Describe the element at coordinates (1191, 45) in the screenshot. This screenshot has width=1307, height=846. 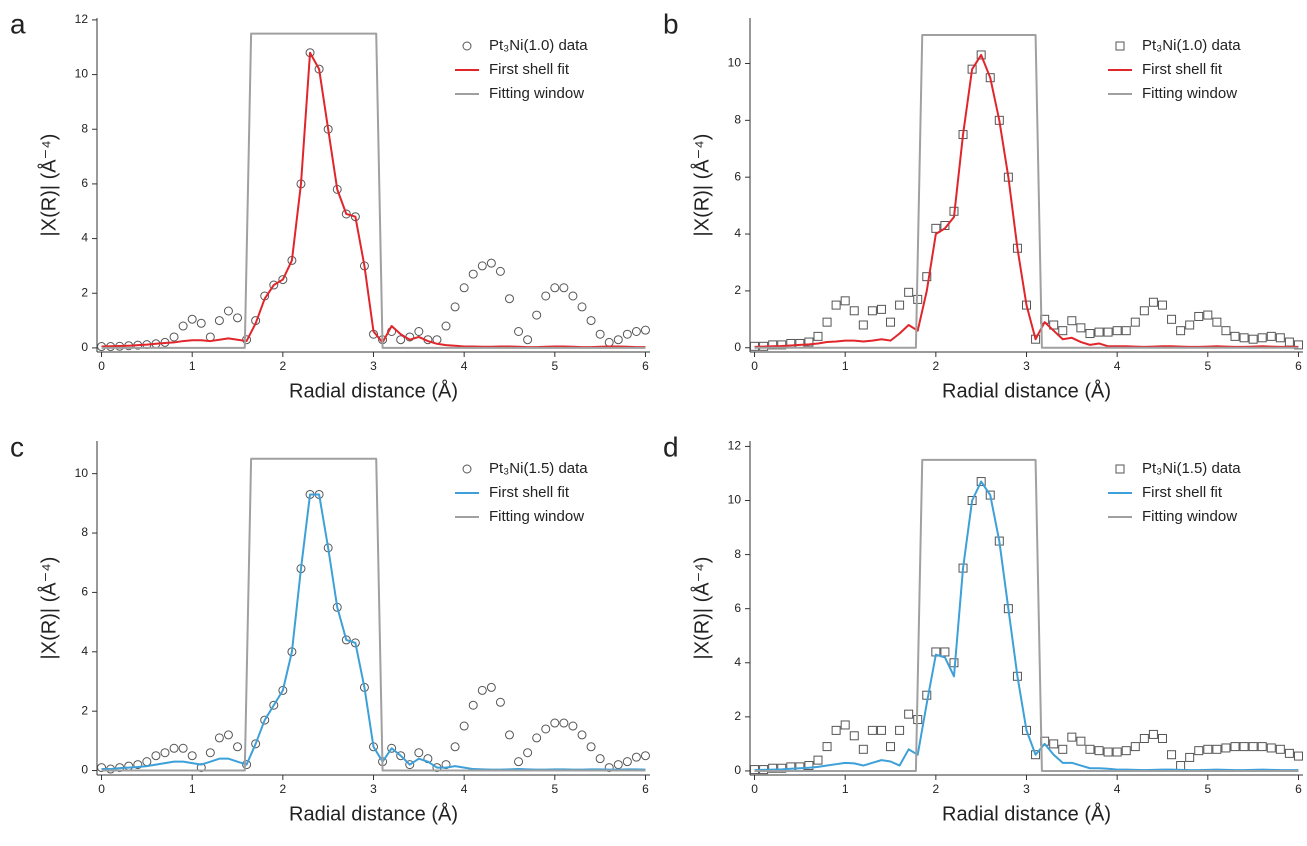
I see `legend-label: Pt₃Ni(1.0) data` at that location.